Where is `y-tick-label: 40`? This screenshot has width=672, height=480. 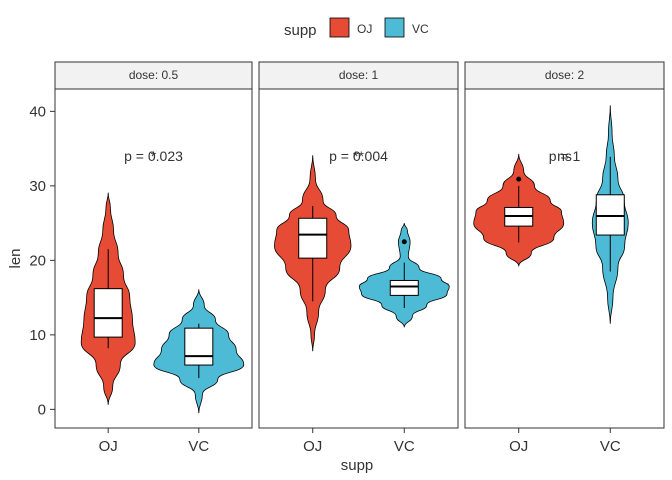 y-tick-label: 40 is located at coordinates (37, 111).